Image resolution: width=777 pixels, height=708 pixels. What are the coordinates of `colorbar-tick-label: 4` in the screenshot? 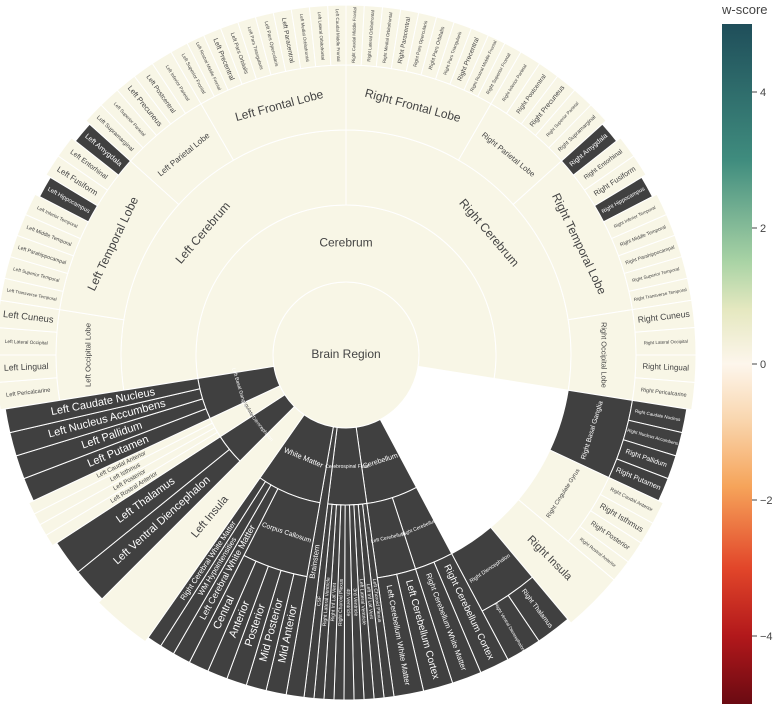 It's located at (763, 93).